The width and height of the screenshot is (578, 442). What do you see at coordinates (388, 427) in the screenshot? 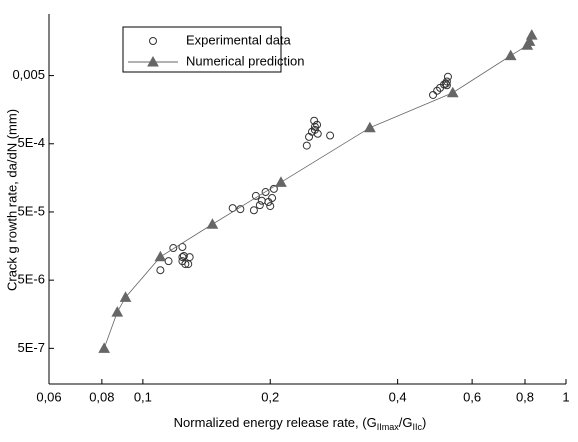
I see `x-label-sub: IImax` at bounding box center [388, 427].